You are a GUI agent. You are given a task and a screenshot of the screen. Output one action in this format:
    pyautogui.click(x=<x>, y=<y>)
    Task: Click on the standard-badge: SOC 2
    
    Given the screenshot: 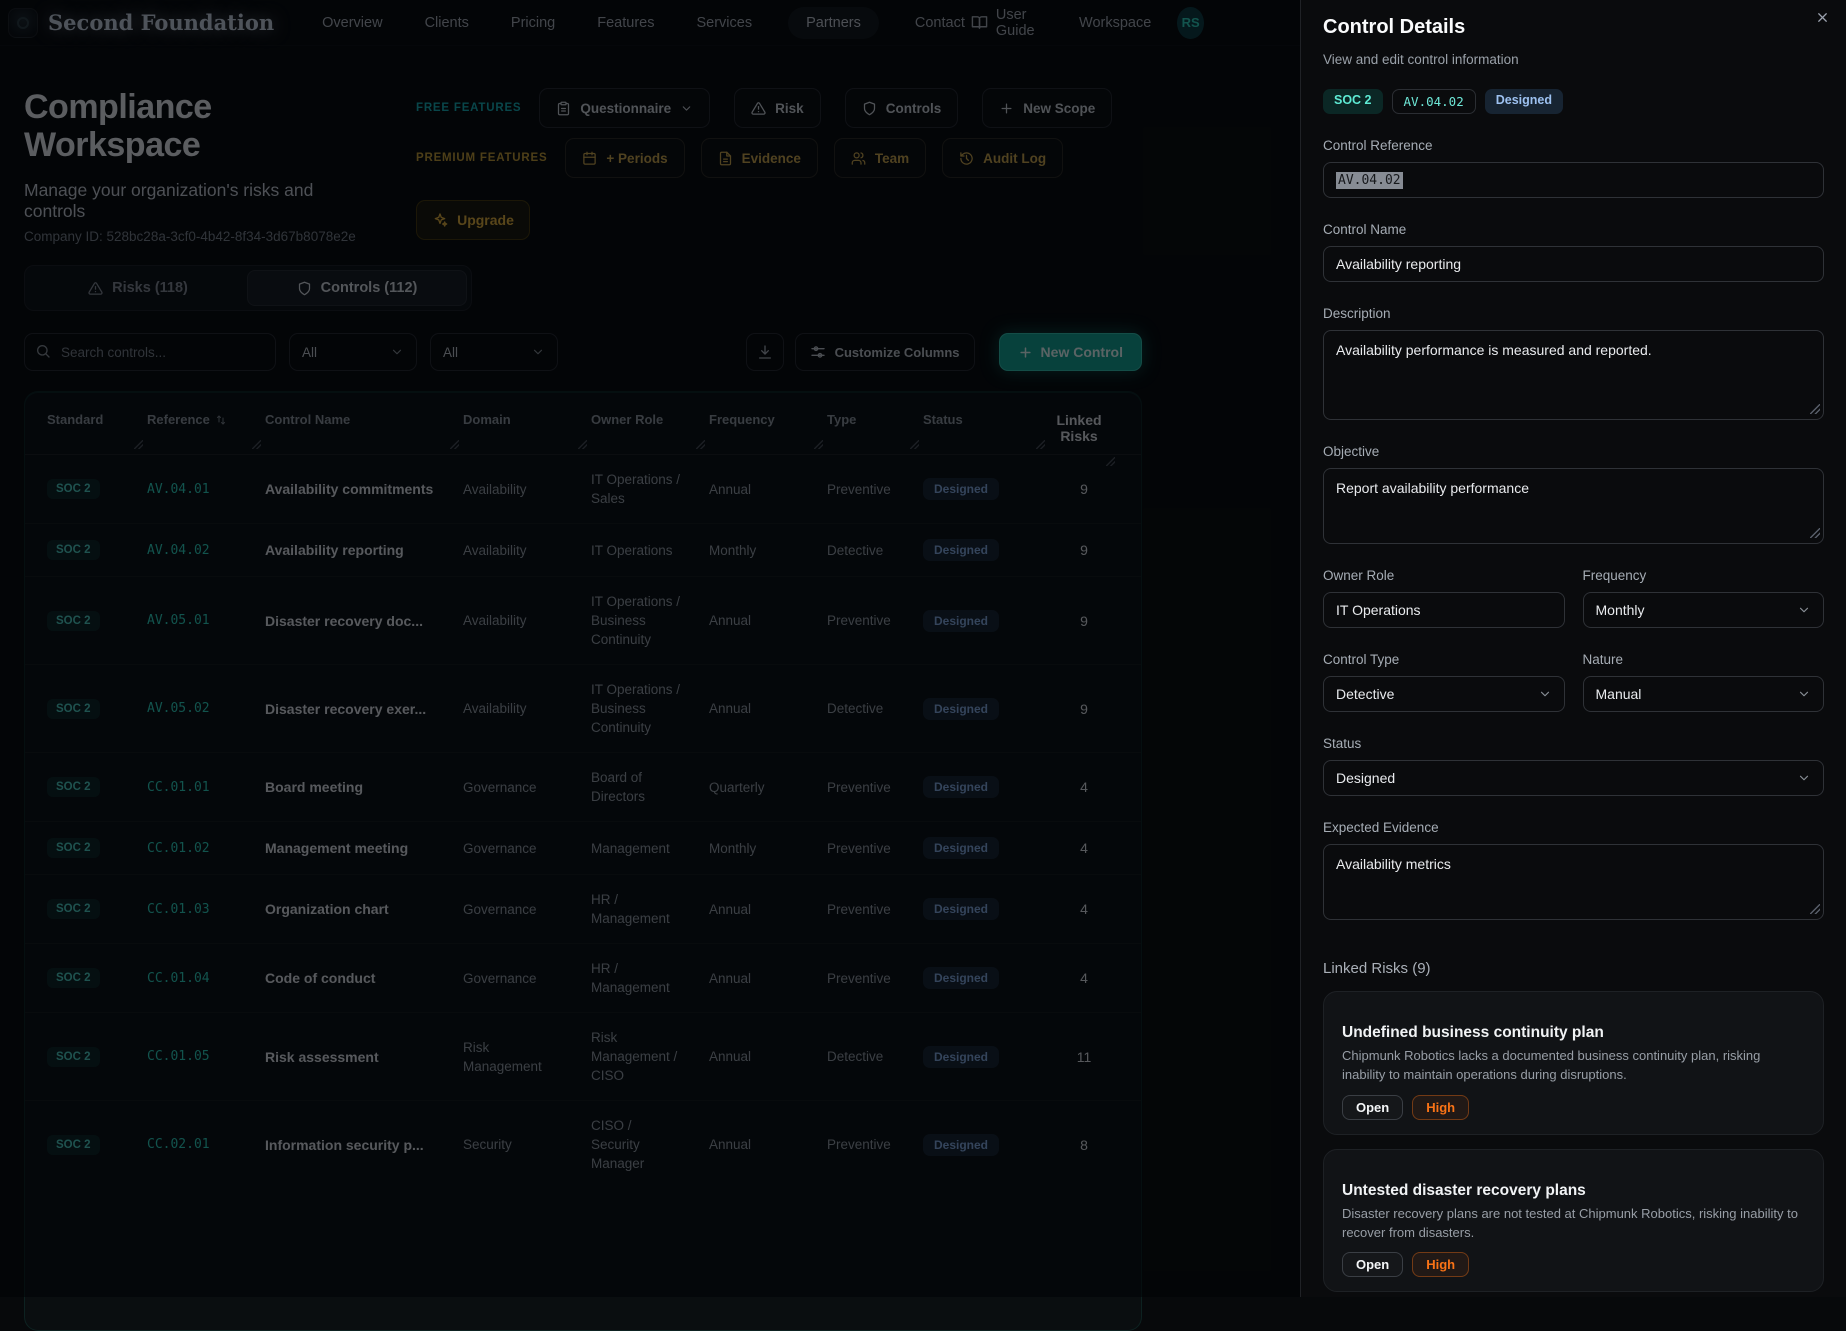 What is the action you would take?
    pyautogui.click(x=1353, y=101)
    